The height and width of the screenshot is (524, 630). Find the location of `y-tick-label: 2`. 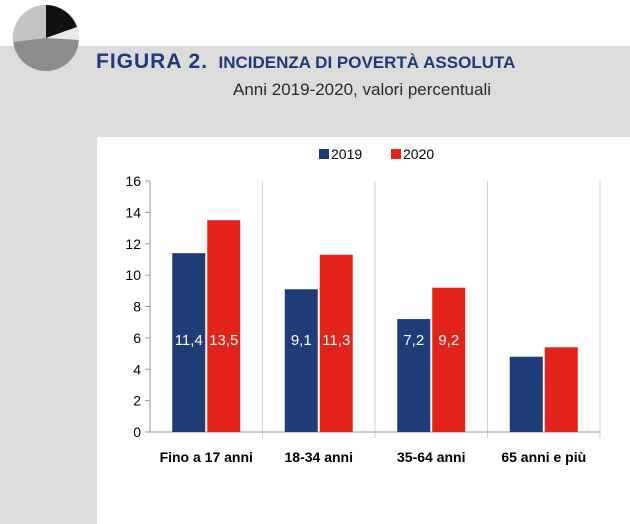

y-tick-label: 2 is located at coordinates (137, 401).